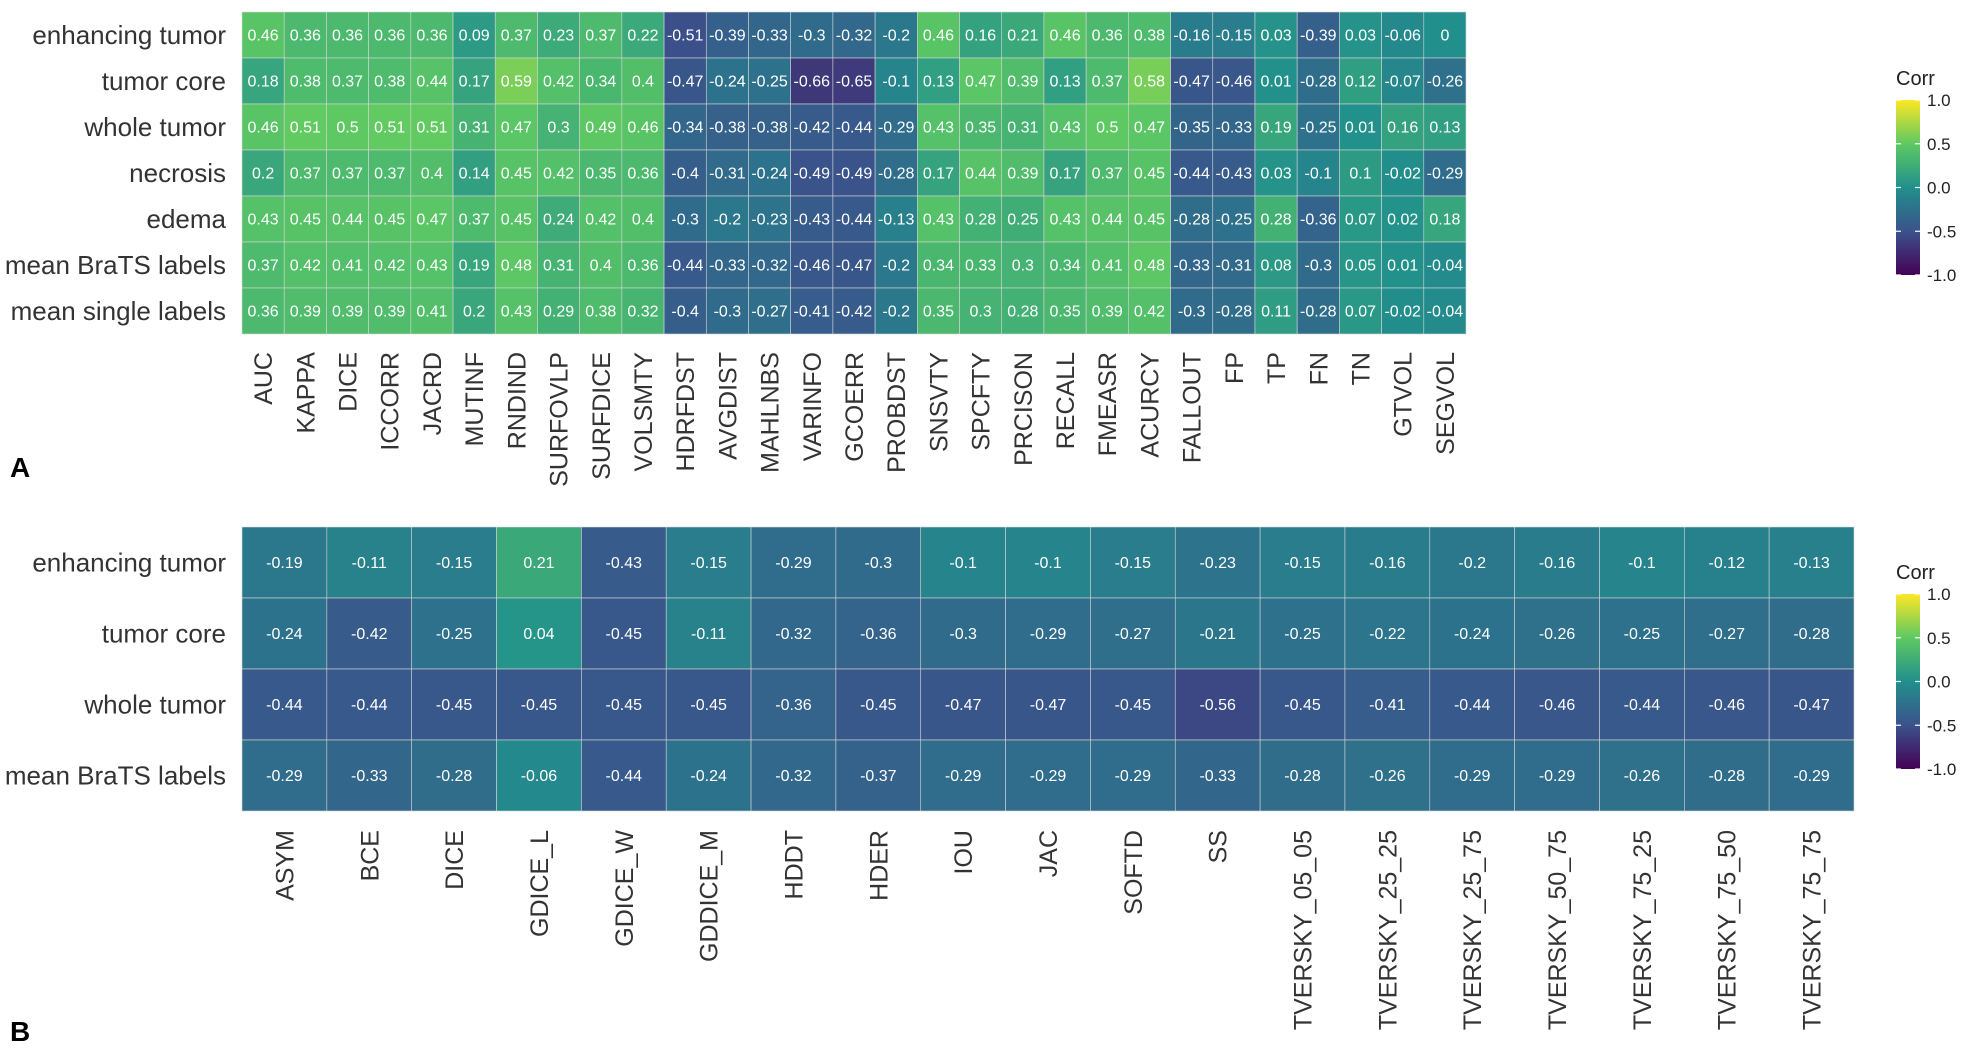 This screenshot has height=1058, width=1983. What do you see at coordinates (516, 82) in the screenshot?
I see `cell-value-label: 0.59` at bounding box center [516, 82].